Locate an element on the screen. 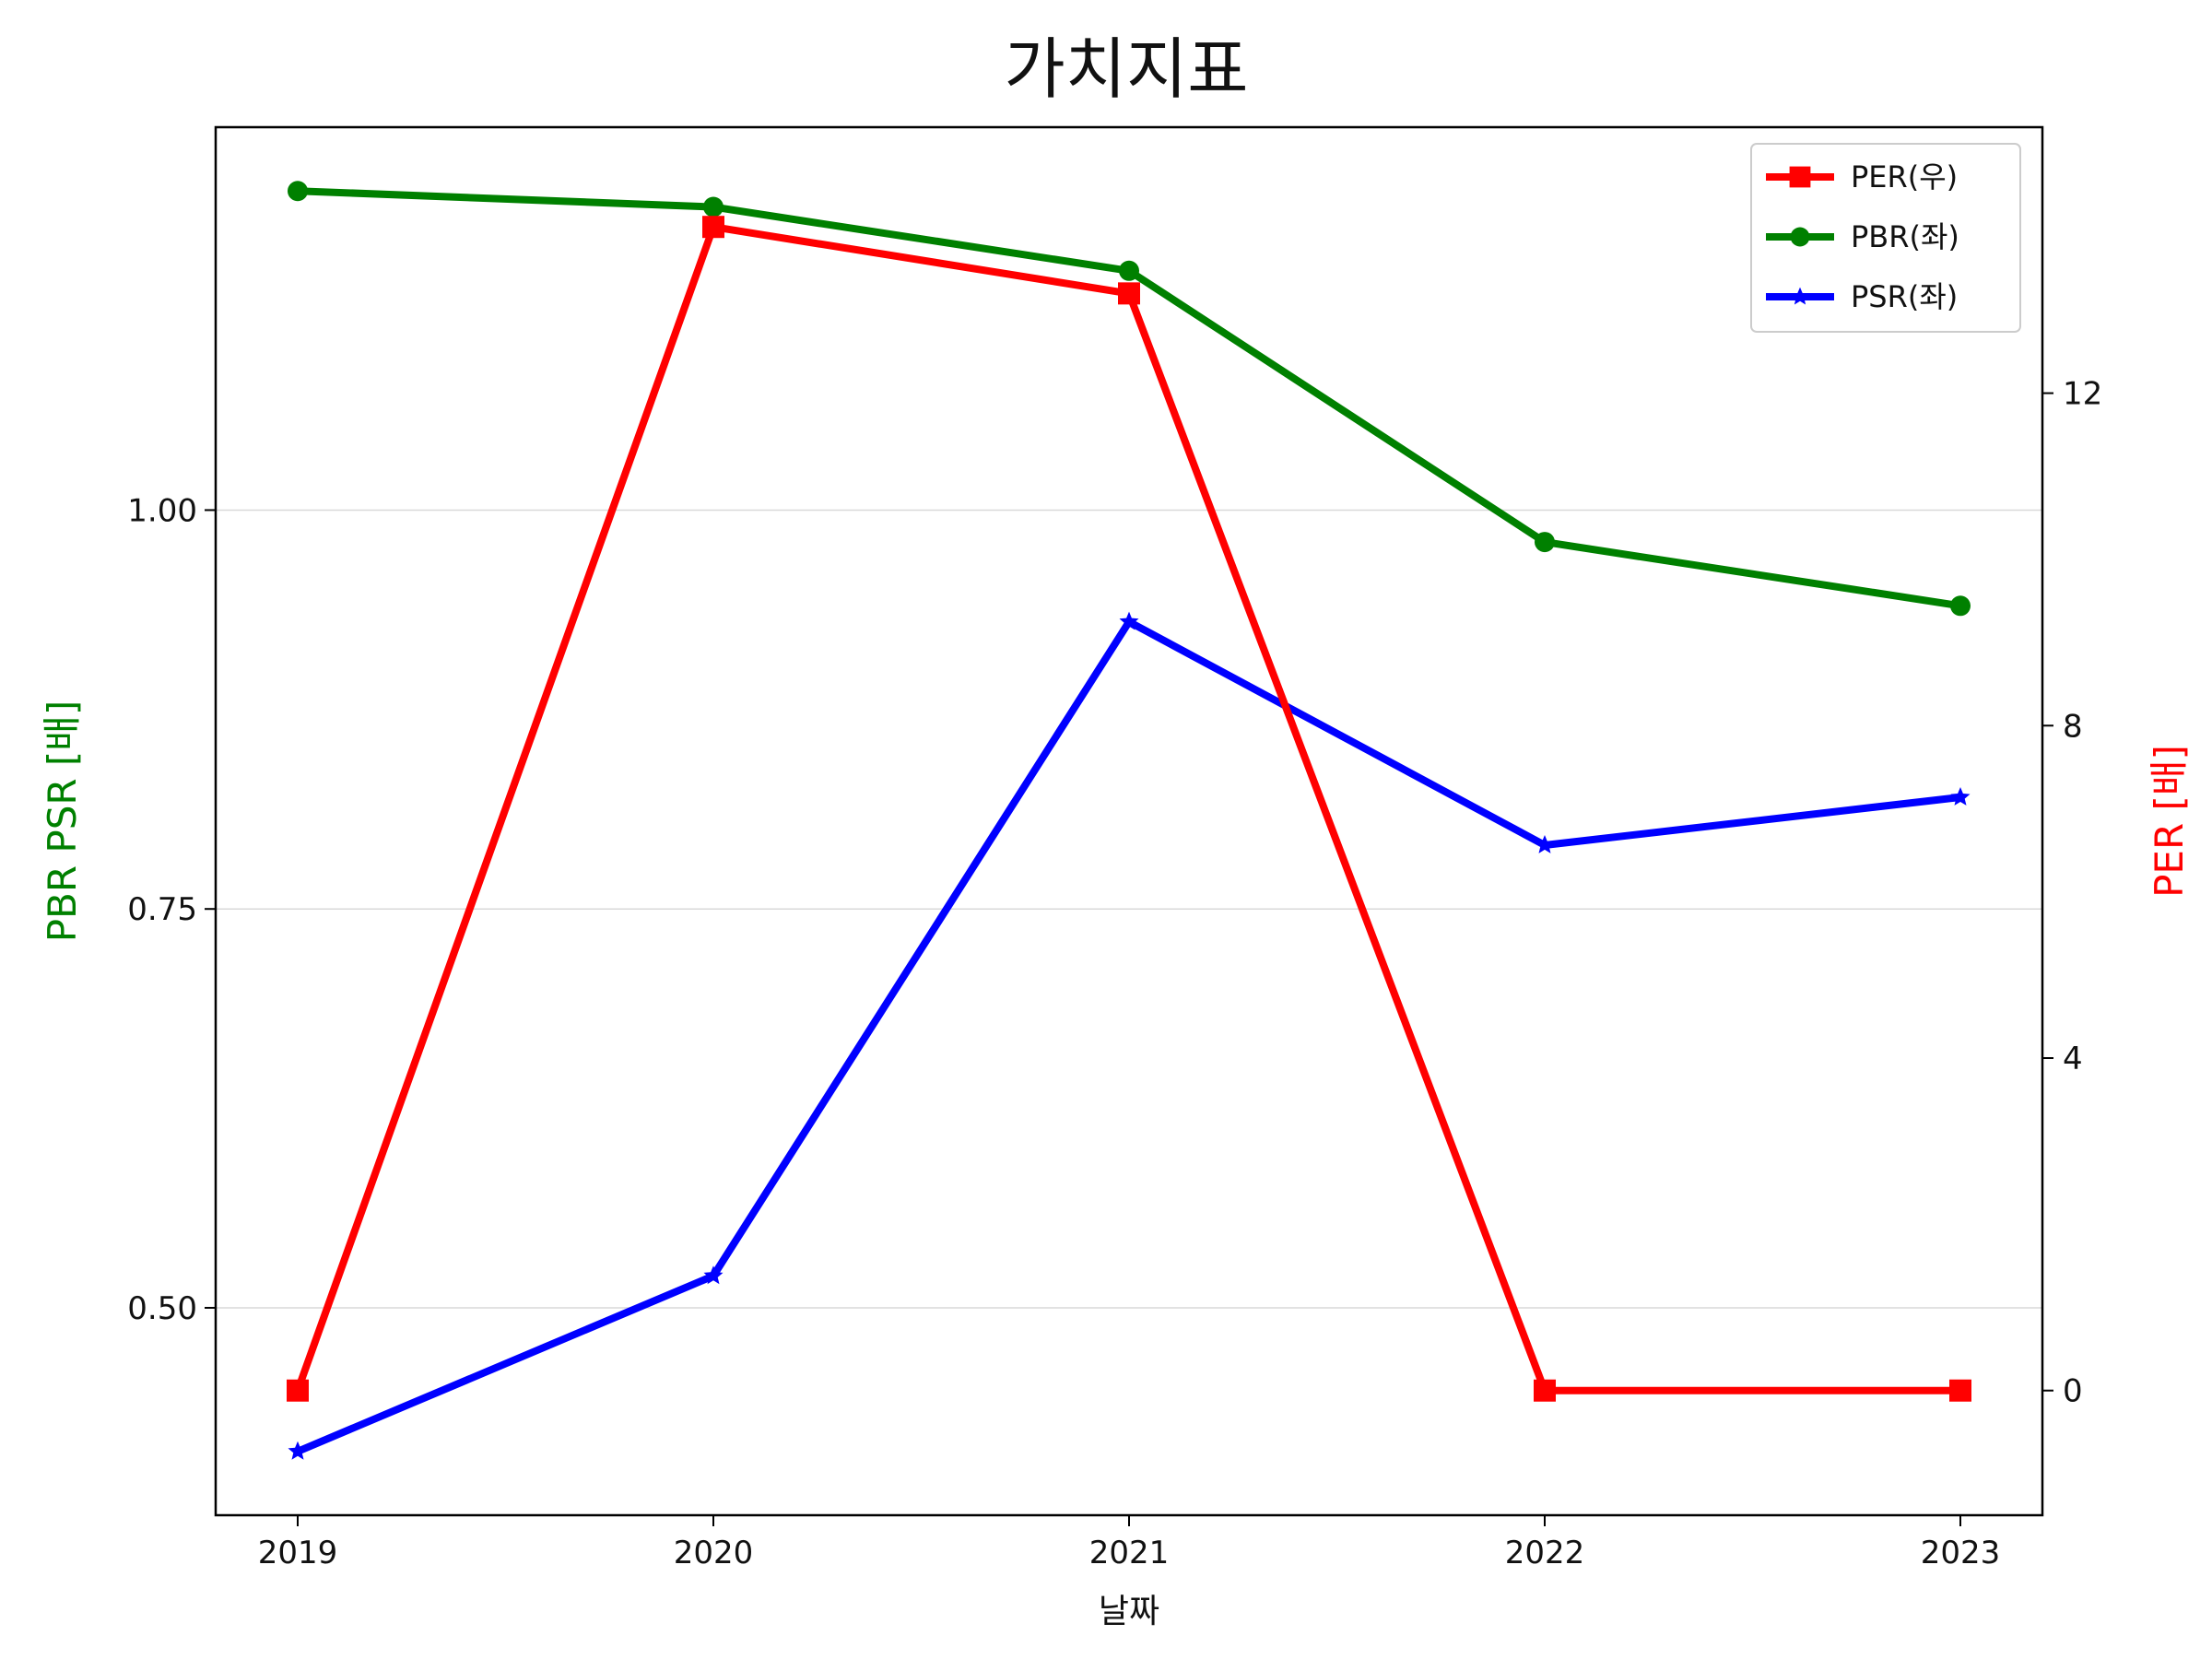 This screenshot has width=2212, height=1659. left-y-axis-label: PBR PSR [배] is located at coordinates (62, 821).